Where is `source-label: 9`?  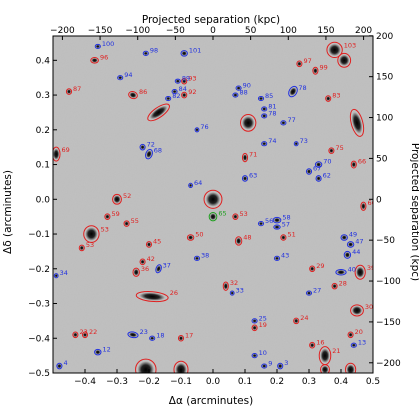
source-label: 9 is located at coordinates (270, 363).